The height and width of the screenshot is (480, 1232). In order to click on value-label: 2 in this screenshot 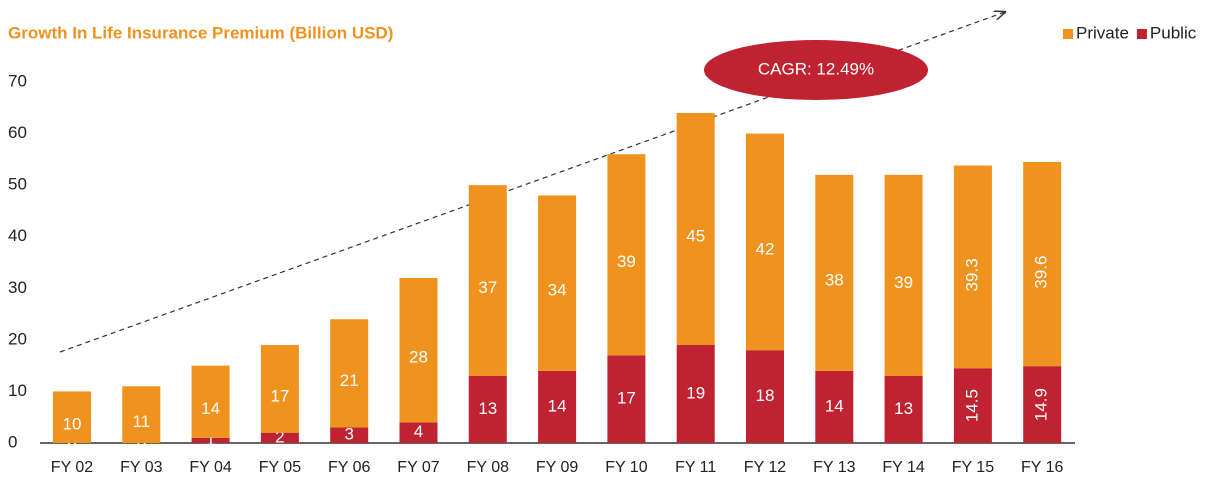, I will do `click(279, 436)`.